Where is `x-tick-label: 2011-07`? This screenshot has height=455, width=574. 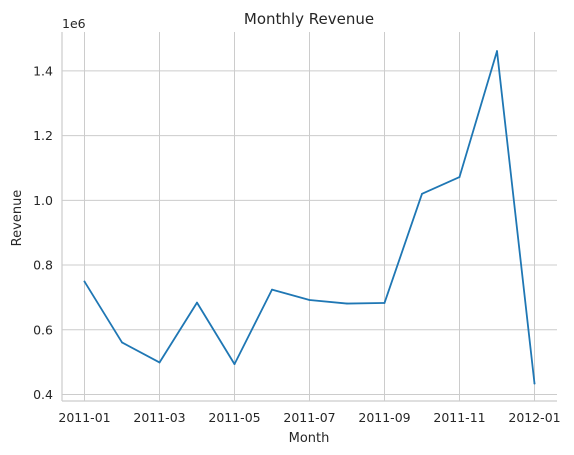 x-tick-label: 2011-07 is located at coordinates (309, 417).